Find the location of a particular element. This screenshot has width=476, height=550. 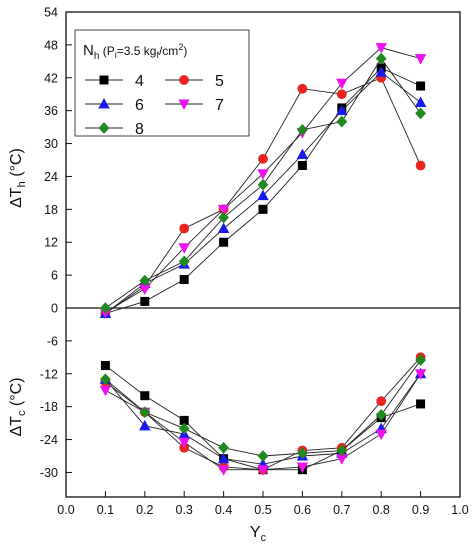

y-tick-label: 6 is located at coordinates (54, 276).